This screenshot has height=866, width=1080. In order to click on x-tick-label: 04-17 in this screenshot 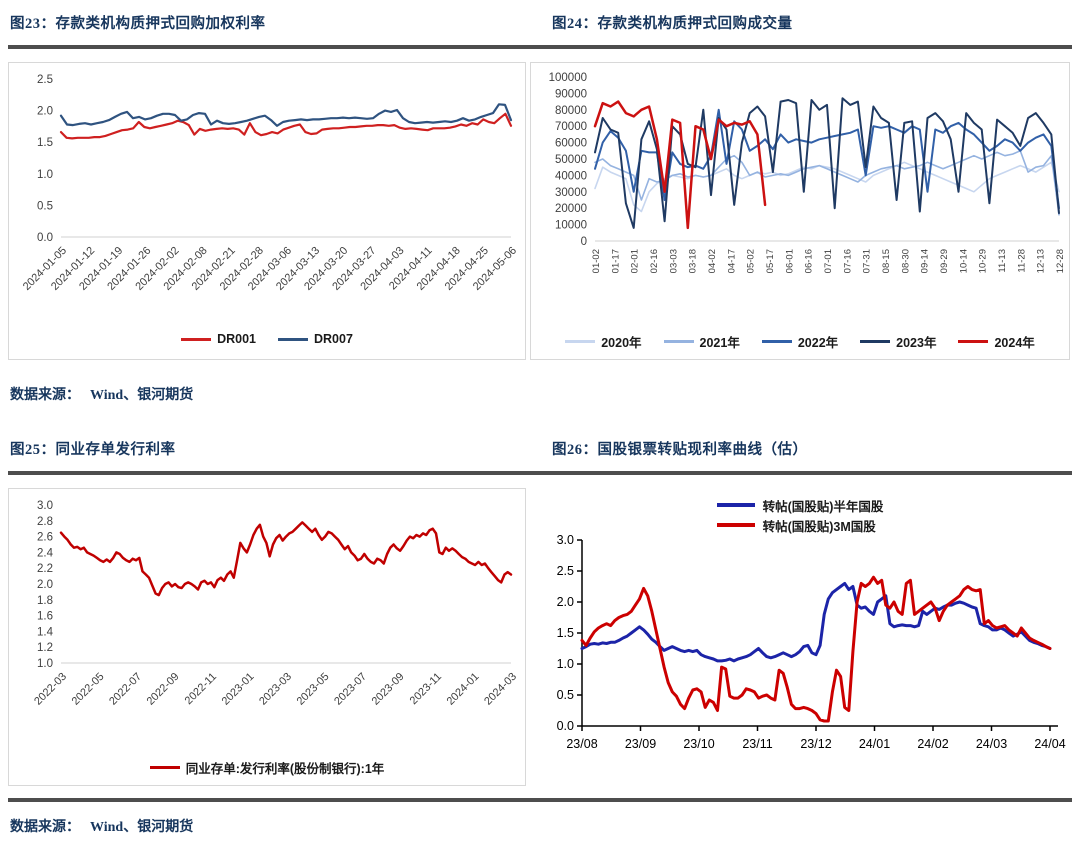, I will do `click(731, 261)`.